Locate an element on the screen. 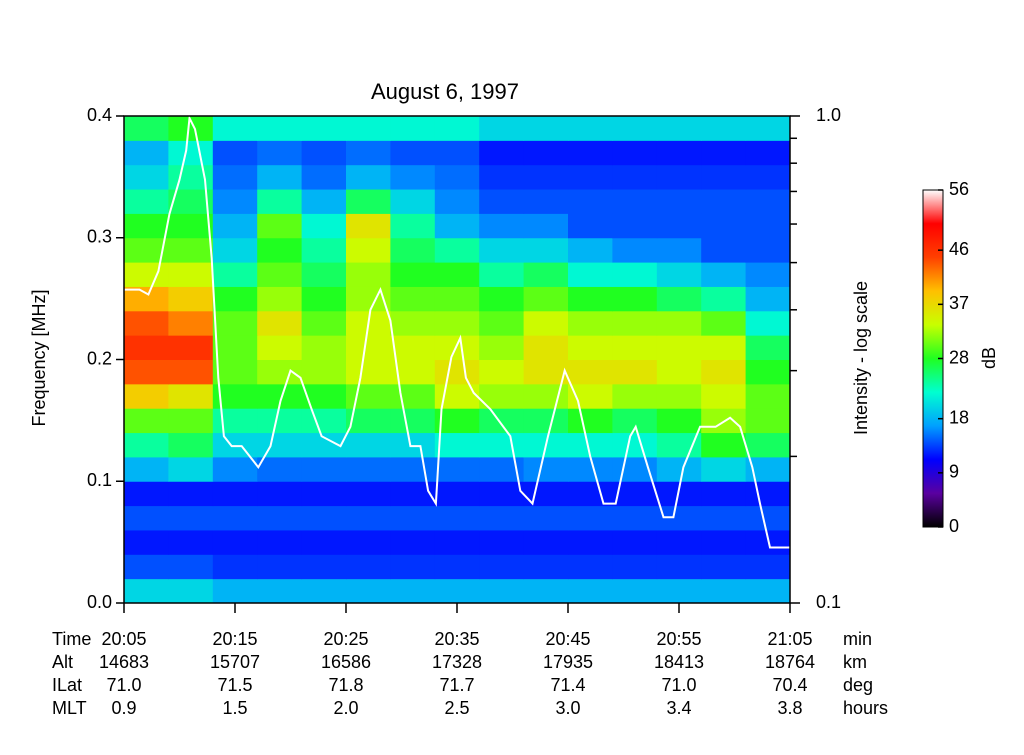 This screenshot has height=755, width=1024. colorbar-label: dB is located at coordinates (989, 358).